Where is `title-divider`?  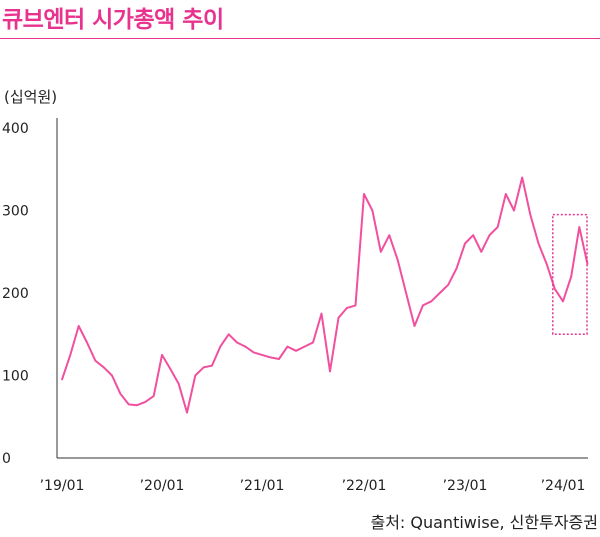 title-divider is located at coordinates (300, 38).